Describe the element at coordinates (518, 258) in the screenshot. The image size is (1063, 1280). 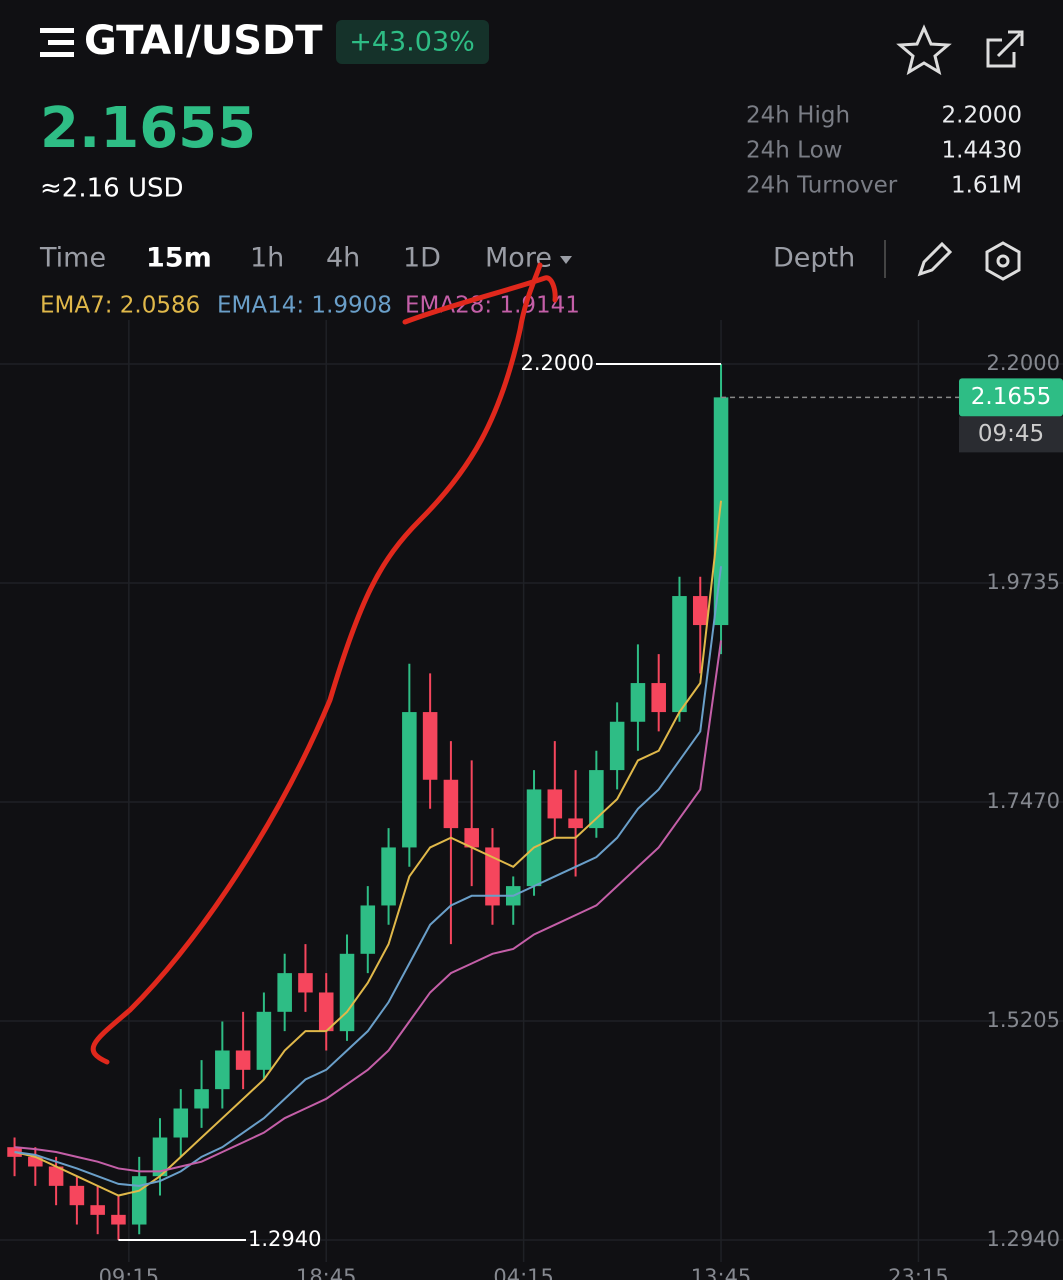
I see `tab: More` at that location.